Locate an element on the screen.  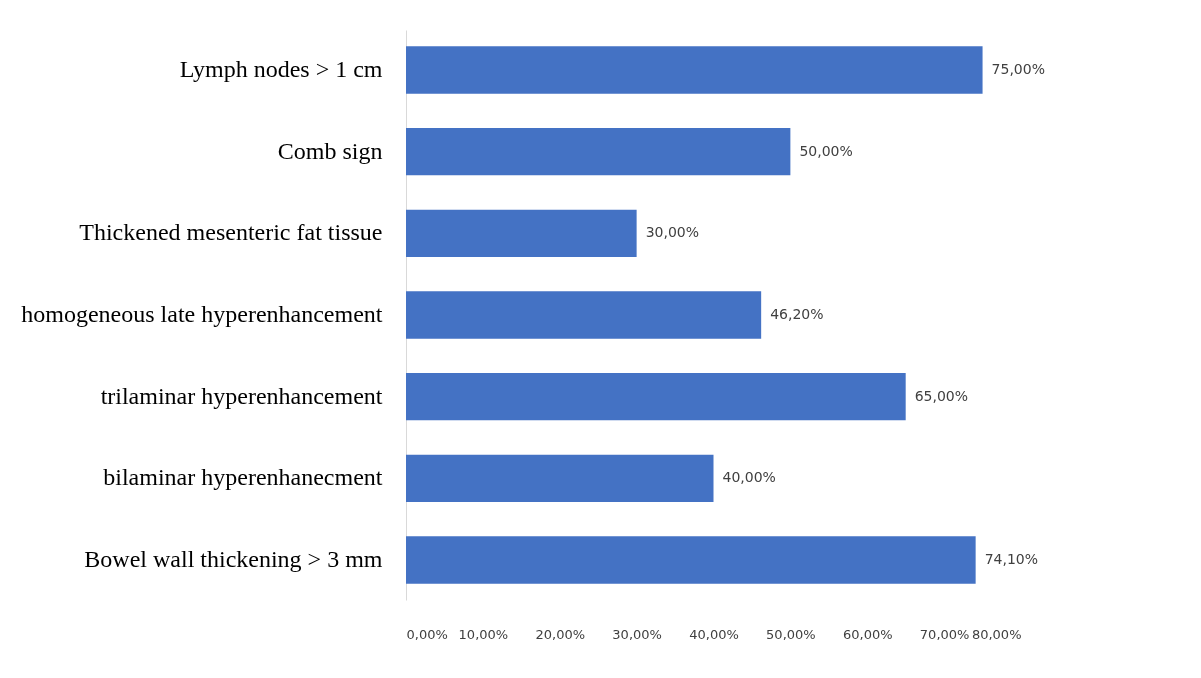
data-label: 30,00% is located at coordinates (672, 232).